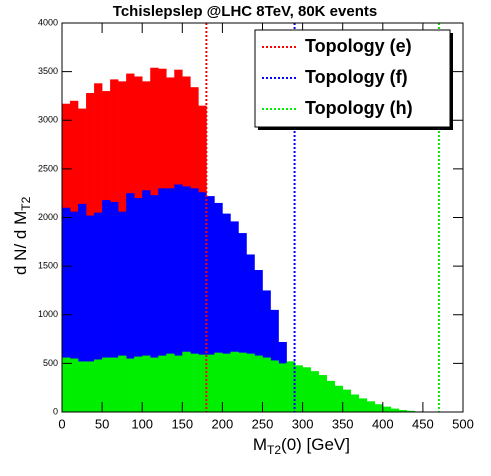 Image resolution: width=491 pixels, height=476 pixels. I want to click on y-tick-label: 0, so click(55, 411).